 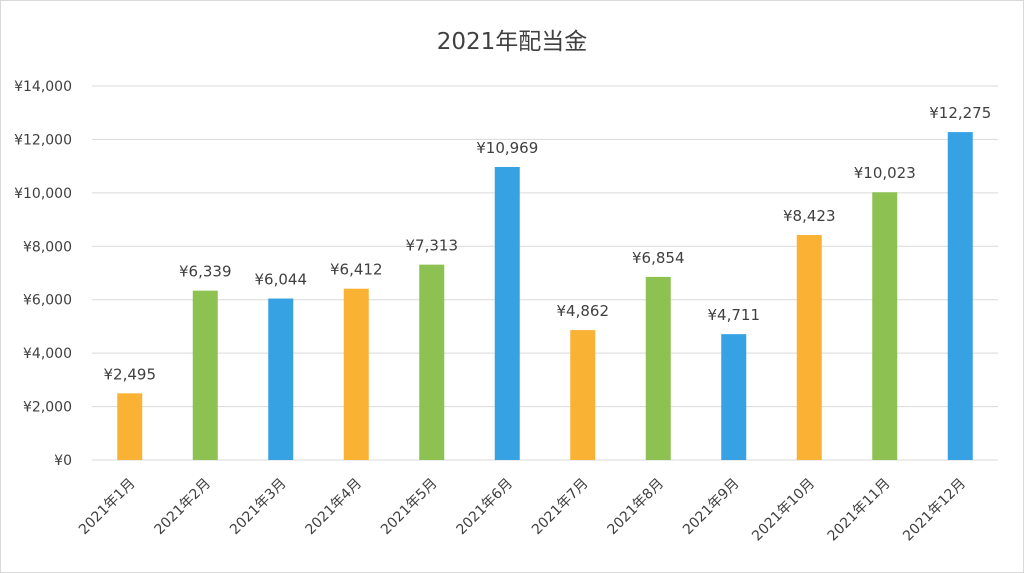 I want to click on y-tick-label: ¥8,000, so click(x=47, y=247).